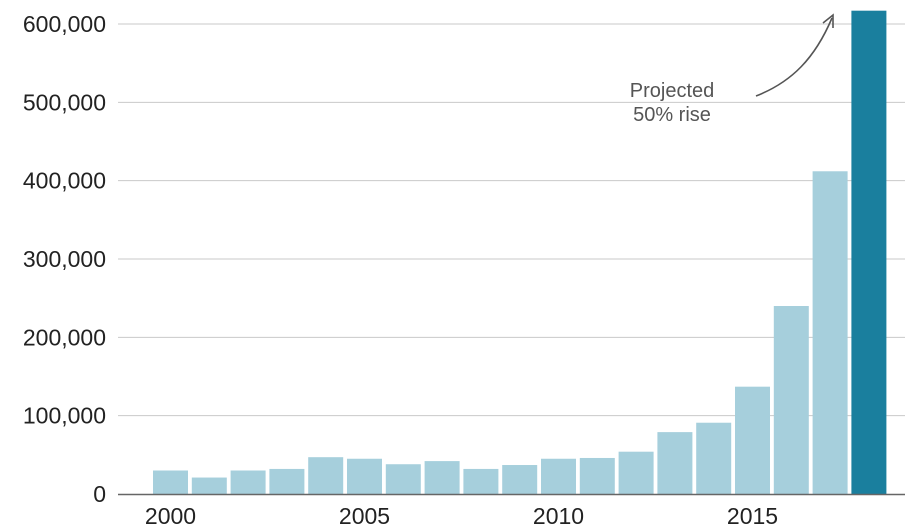 The image size is (915, 526). I want to click on annotation-arrow-icon, so click(794, 57).